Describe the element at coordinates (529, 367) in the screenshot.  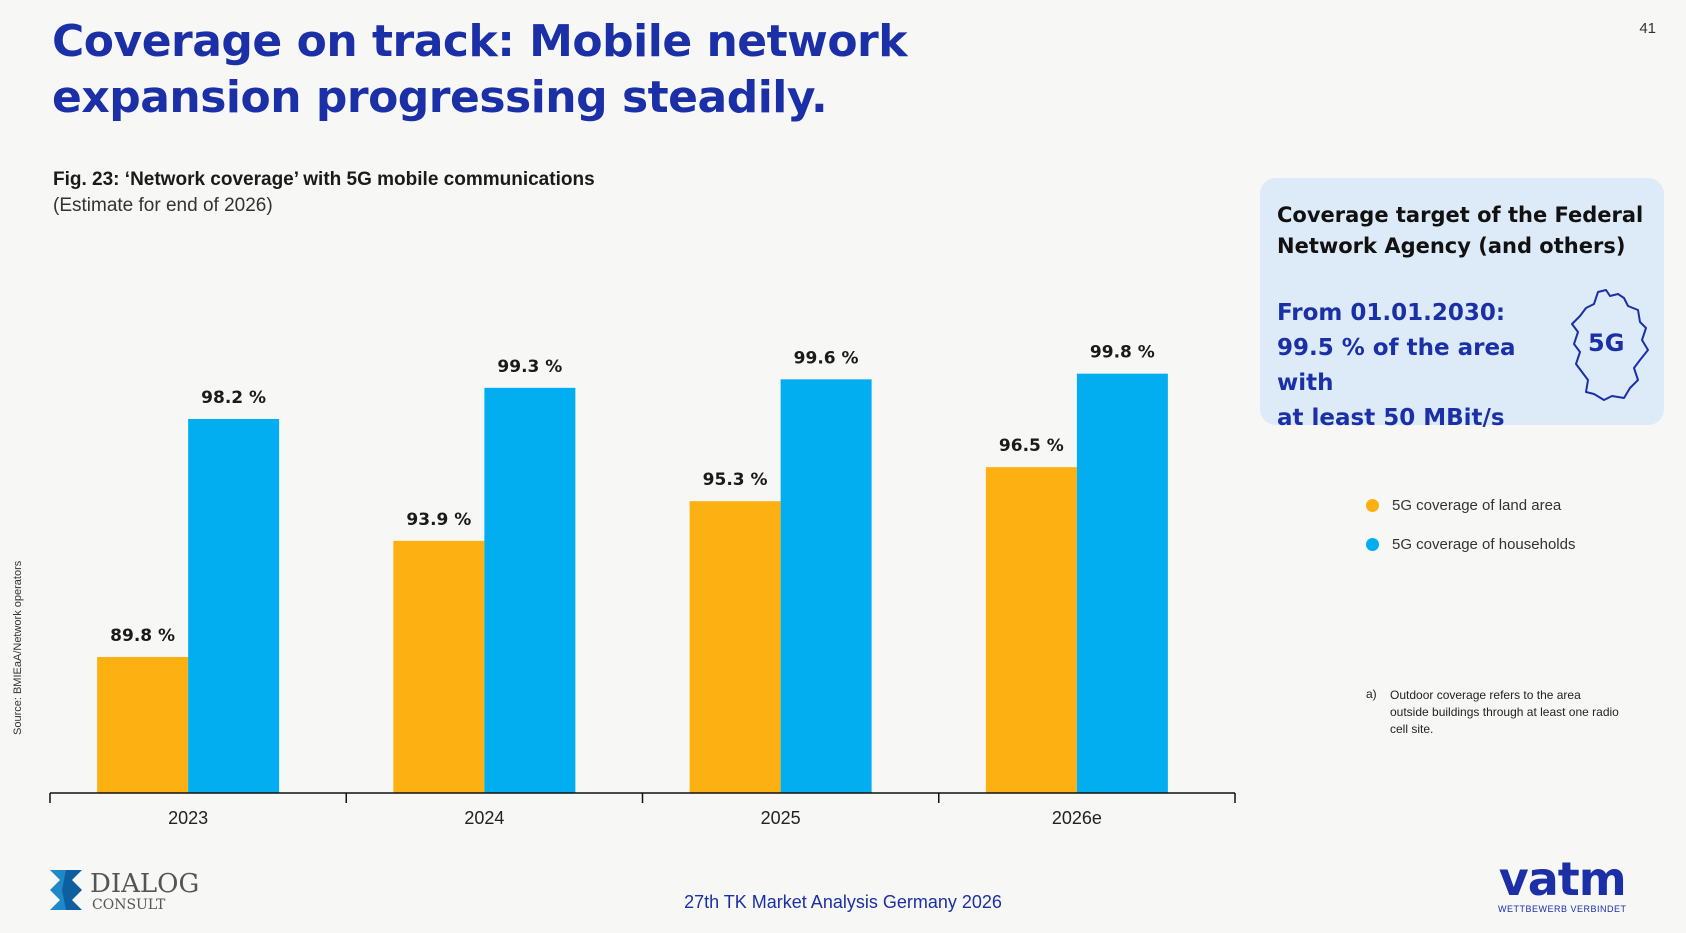
I see `data-label: 99.3 %` at that location.